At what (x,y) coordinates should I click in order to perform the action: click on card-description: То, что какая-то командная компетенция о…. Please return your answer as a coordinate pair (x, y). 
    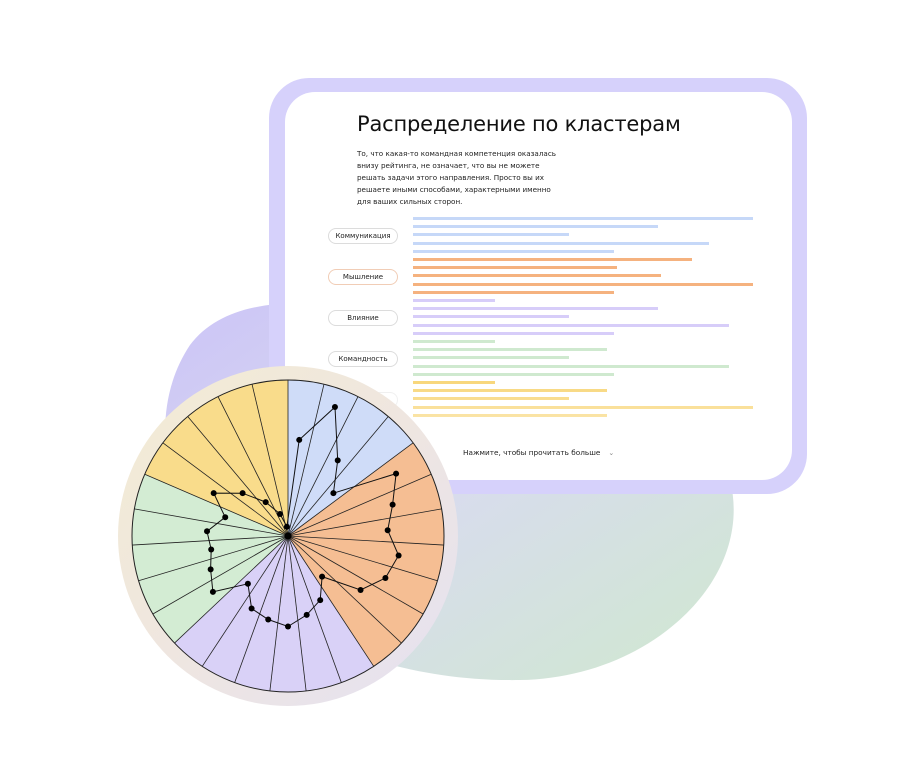
    Looking at the image, I should click on (457, 177).